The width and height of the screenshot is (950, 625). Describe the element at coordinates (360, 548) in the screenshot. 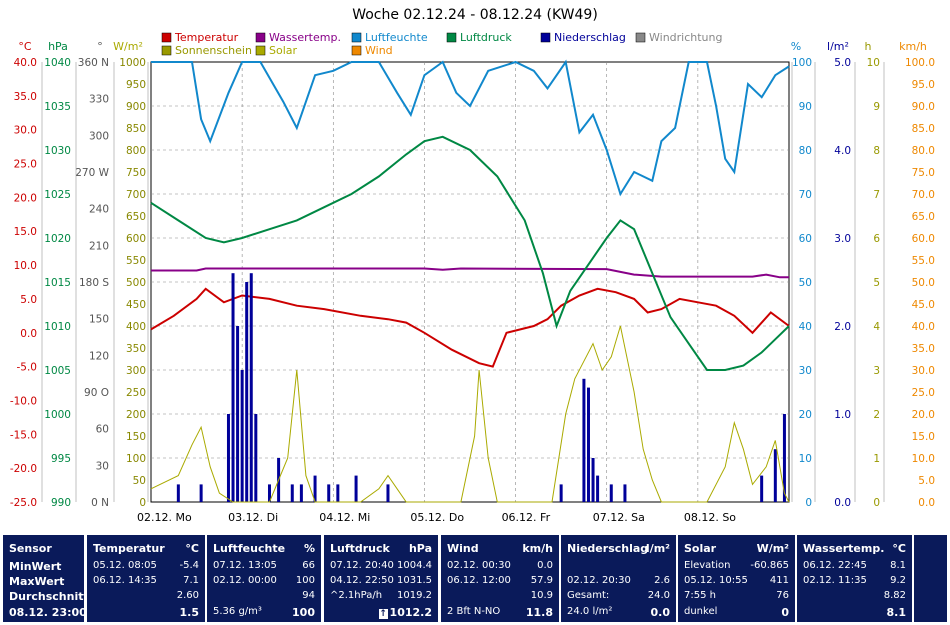

I see `luftdruck-header: Luftdruck` at that location.